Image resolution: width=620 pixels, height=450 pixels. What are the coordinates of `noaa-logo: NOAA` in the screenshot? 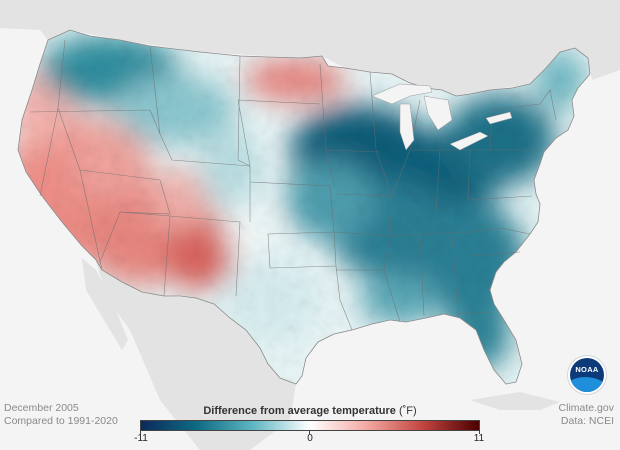 It's located at (587, 375).